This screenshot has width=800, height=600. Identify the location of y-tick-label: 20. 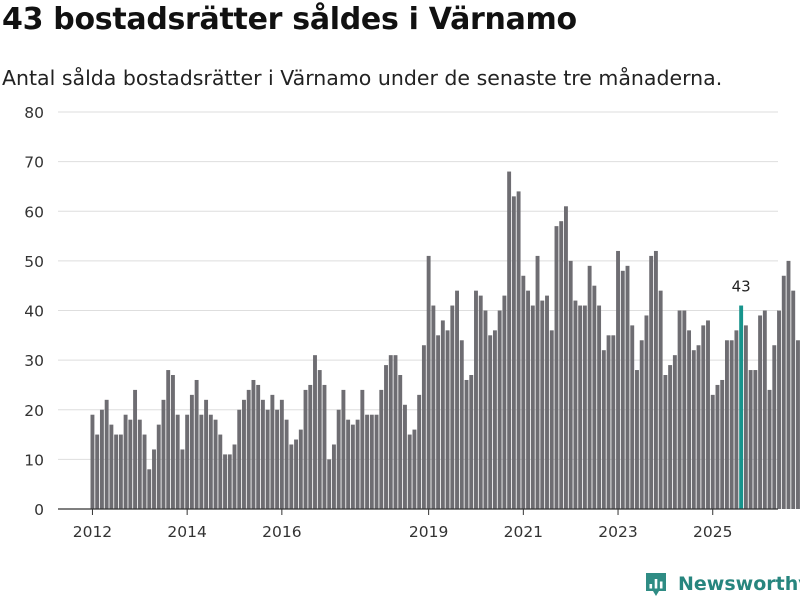
(34, 411).